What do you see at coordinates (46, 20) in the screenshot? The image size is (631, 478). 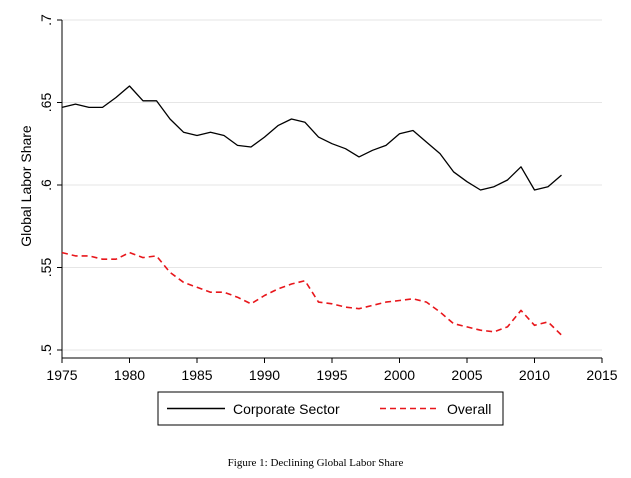 I see `y-tick-label: .7` at bounding box center [46, 20].